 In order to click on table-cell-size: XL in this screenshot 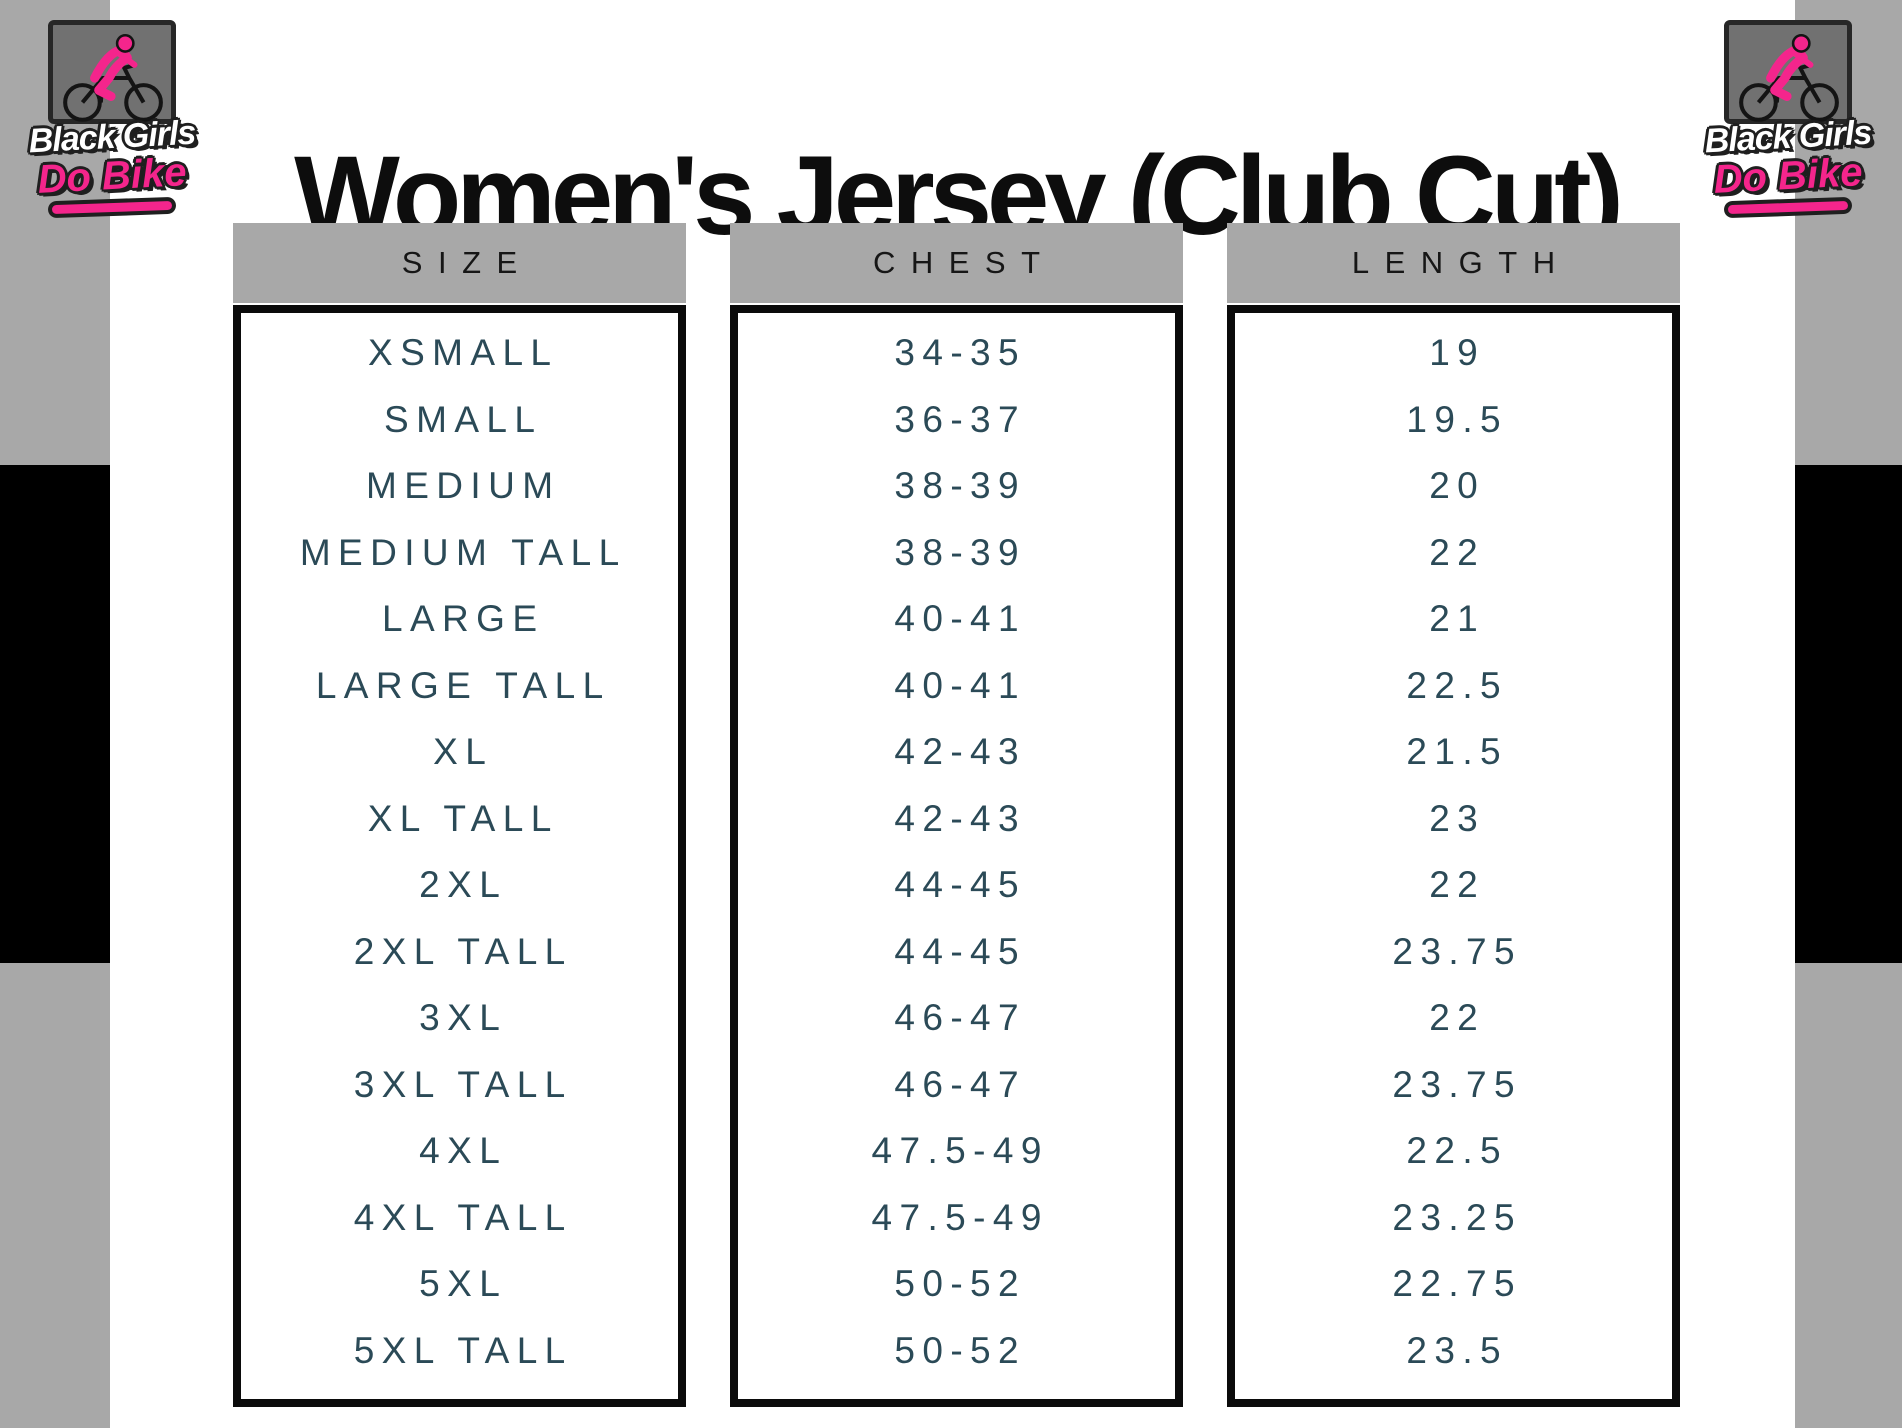, I will do `click(463, 752)`.